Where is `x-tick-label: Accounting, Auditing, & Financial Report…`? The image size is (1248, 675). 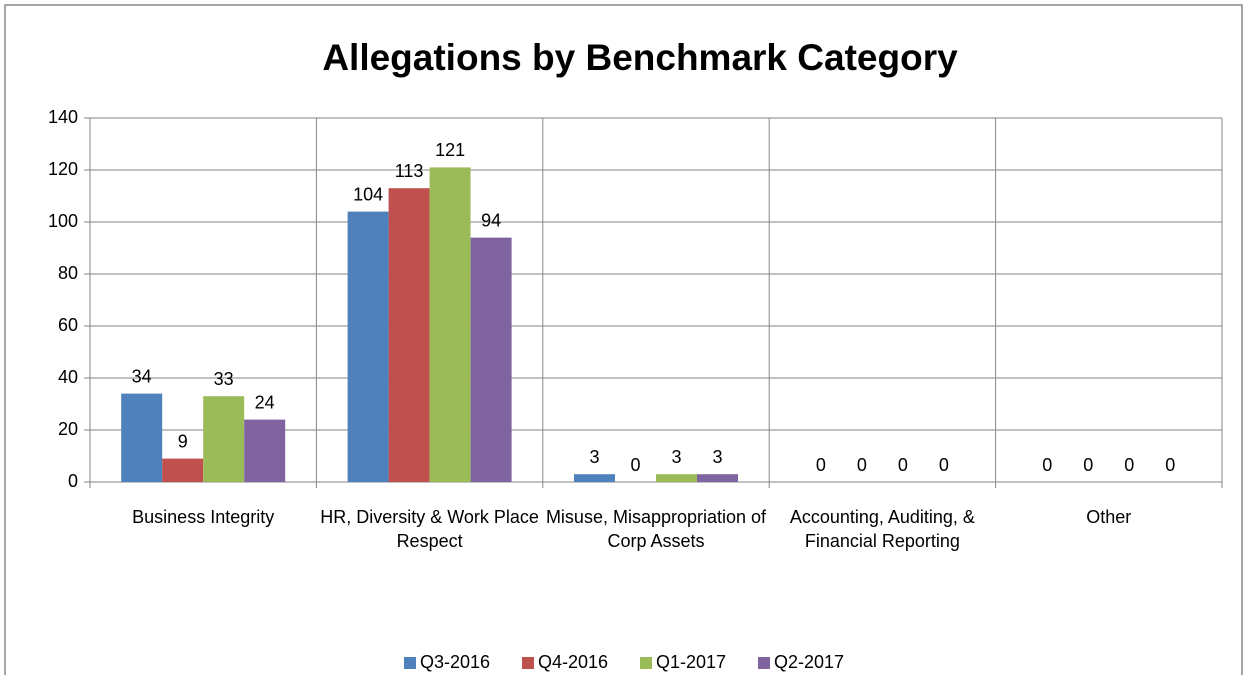 x-tick-label: Accounting, Auditing, & Financial Report… is located at coordinates (882, 529).